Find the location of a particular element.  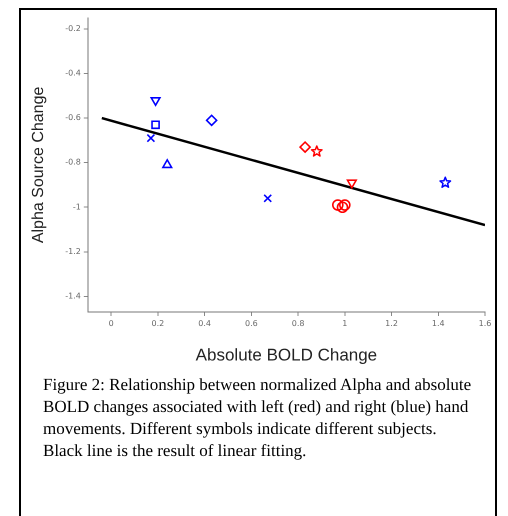

x-tick-label: 0.8 is located at coordinates (298, 323).